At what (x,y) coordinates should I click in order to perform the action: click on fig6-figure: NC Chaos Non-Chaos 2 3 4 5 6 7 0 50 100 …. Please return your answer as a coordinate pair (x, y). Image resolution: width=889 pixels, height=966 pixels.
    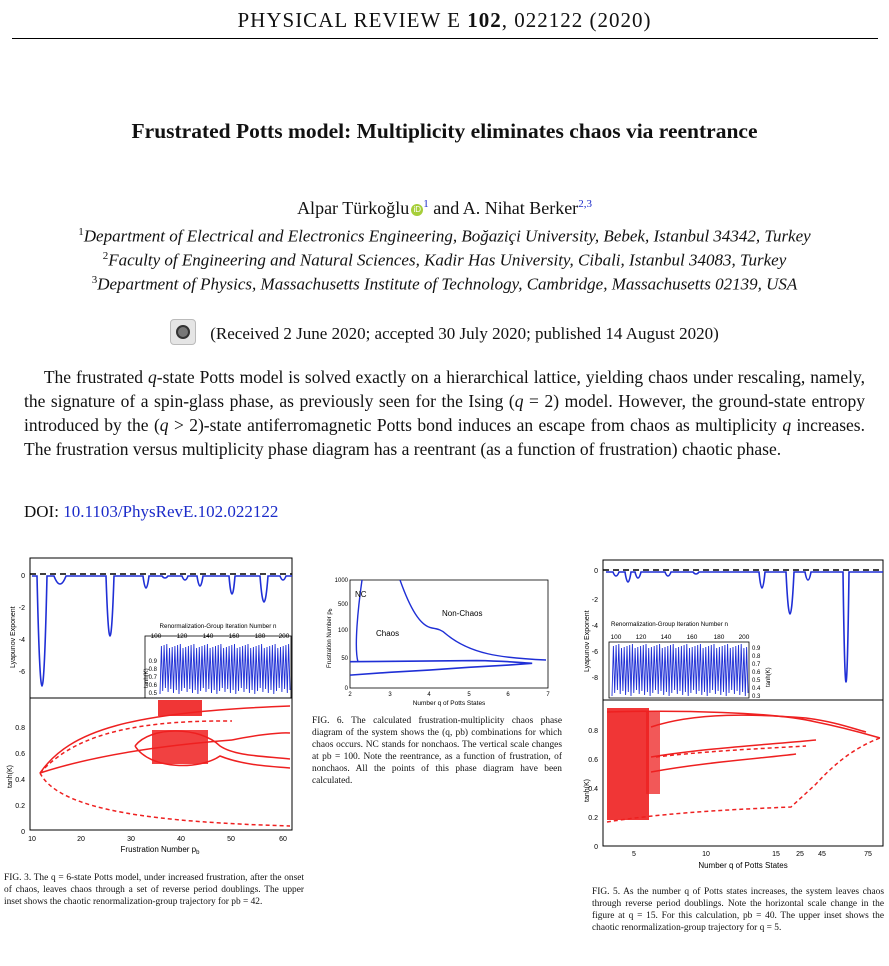
    Looking at the image, I should click on (438, 642).